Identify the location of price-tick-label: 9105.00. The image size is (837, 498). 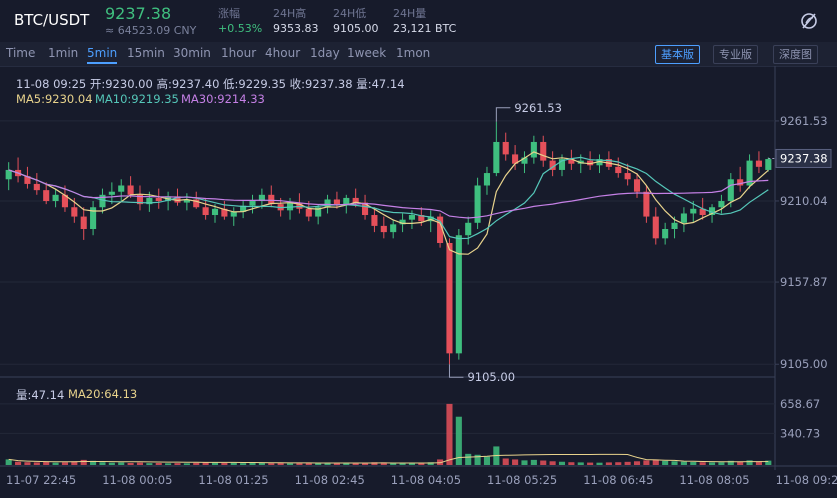
(804, 364).